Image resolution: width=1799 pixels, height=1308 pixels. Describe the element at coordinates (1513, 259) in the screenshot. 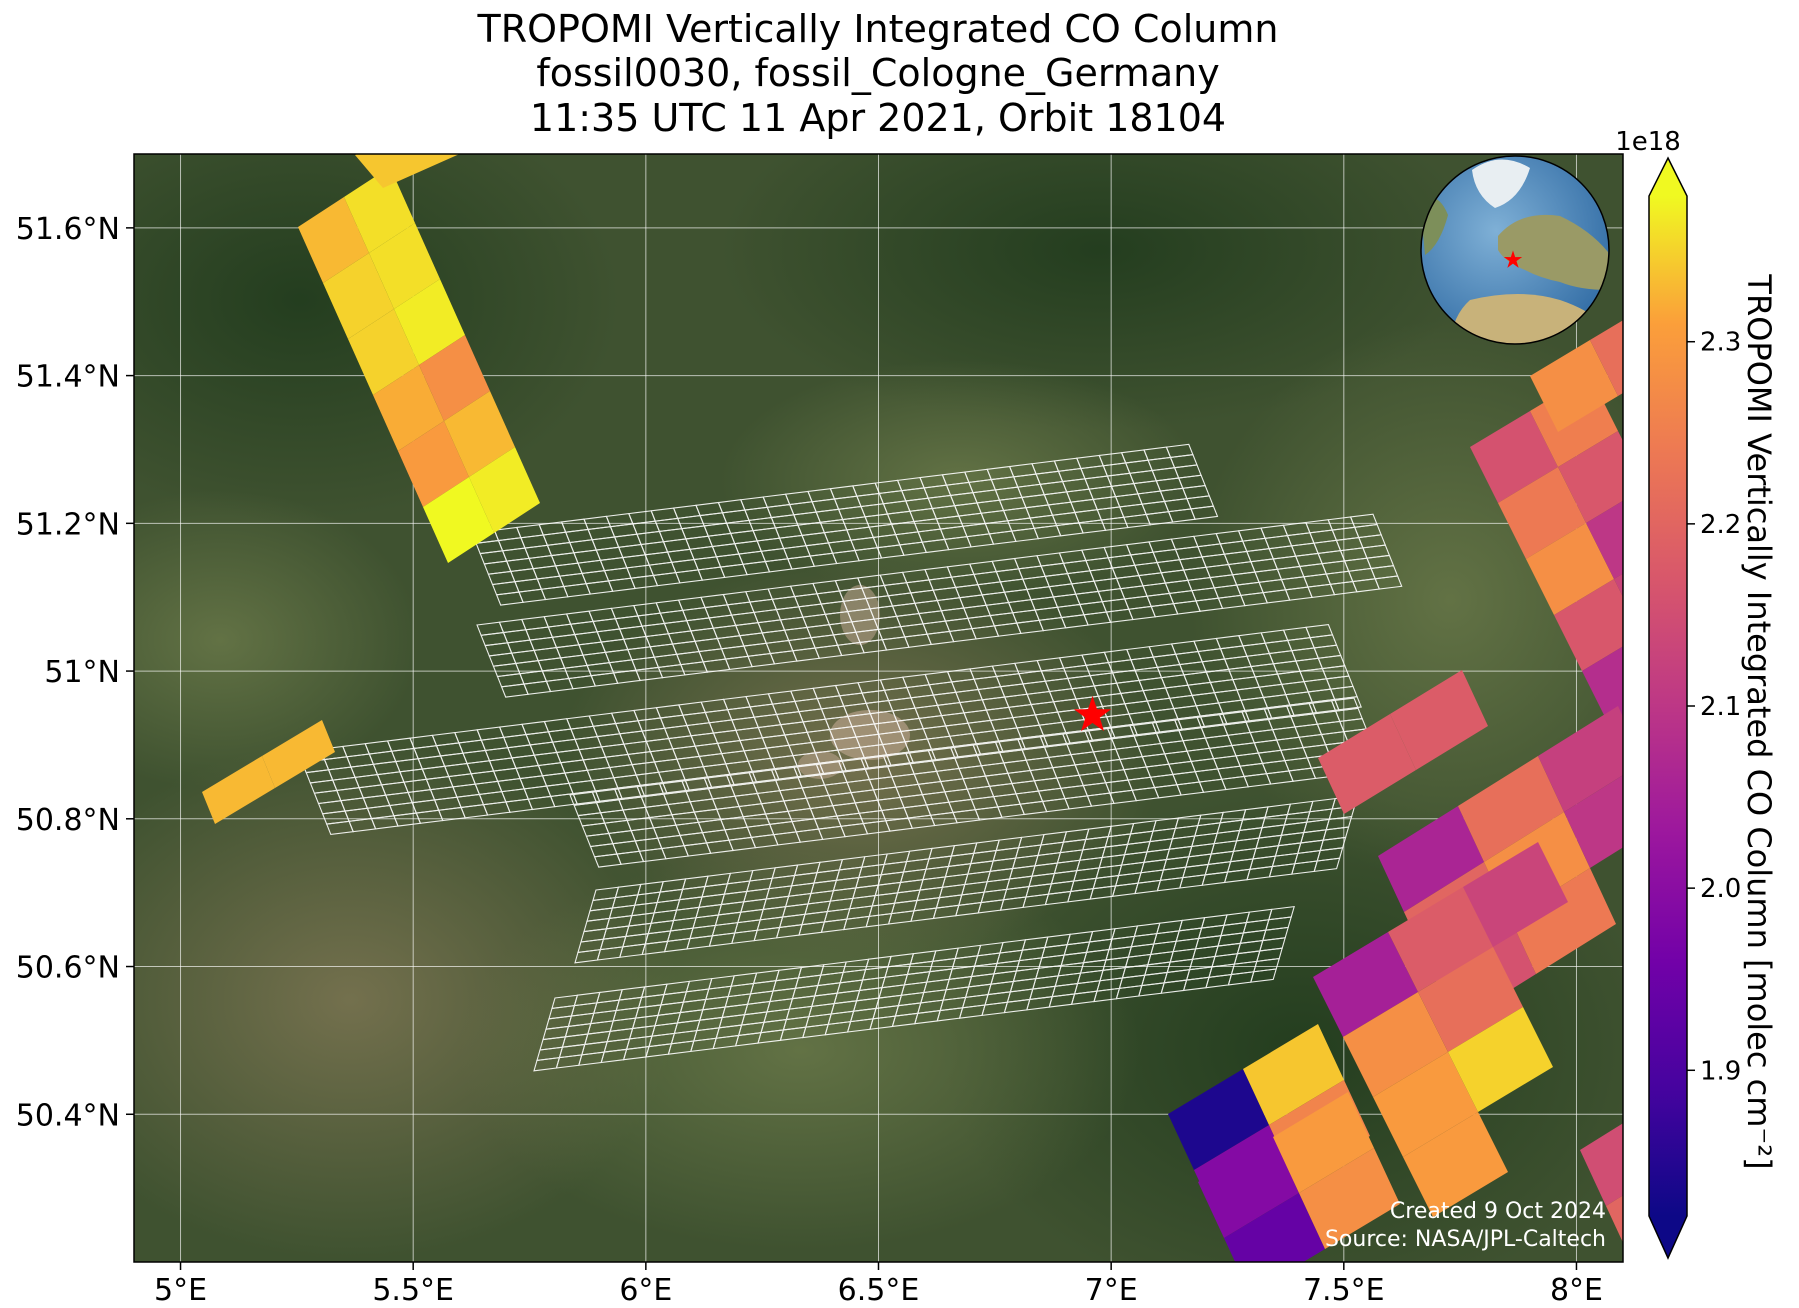

I see `globe-star-marker` at that location.